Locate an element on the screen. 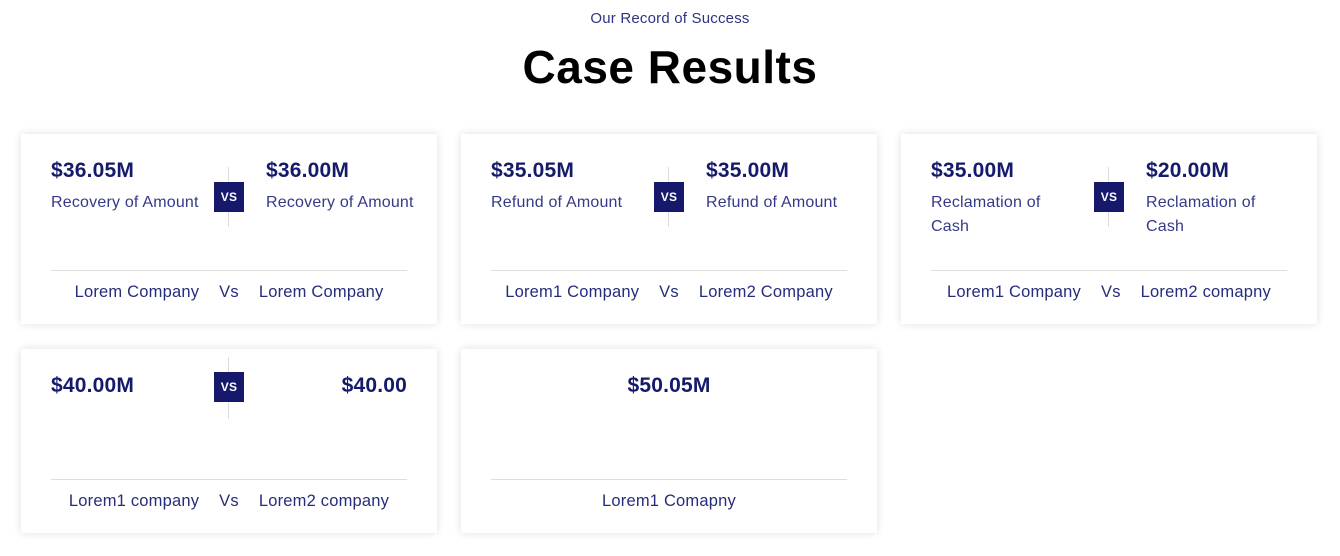  single-amount: $50.05M is located at coordinates (669, 385).